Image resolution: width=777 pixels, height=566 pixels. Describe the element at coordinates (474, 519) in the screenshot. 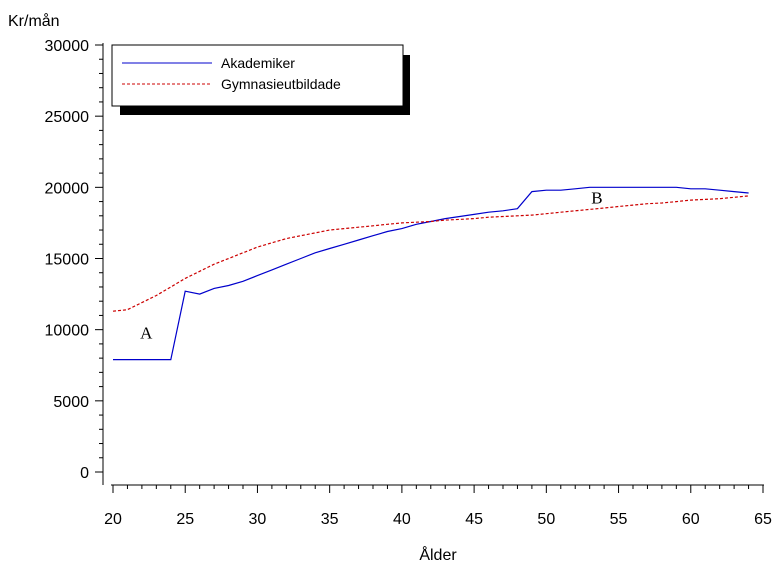

I see `x-tick-label: 45` at that location.